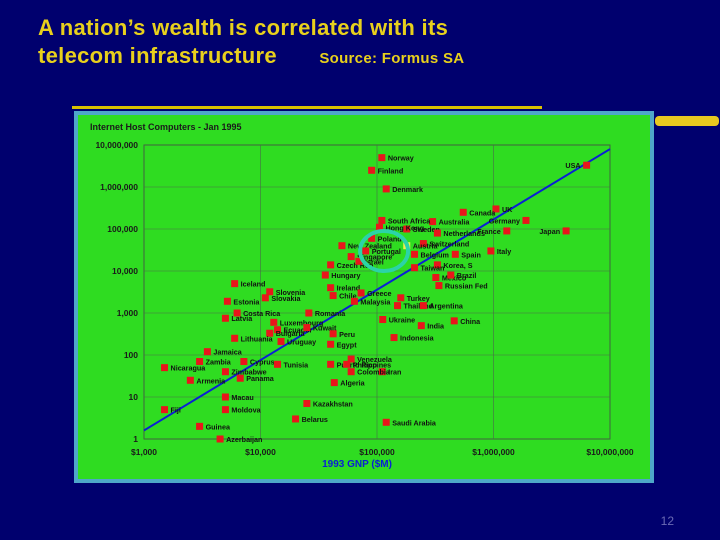  Describe the element at coordinates (436, 326) in the screenshot. I see `data-point-label: India` at that location.